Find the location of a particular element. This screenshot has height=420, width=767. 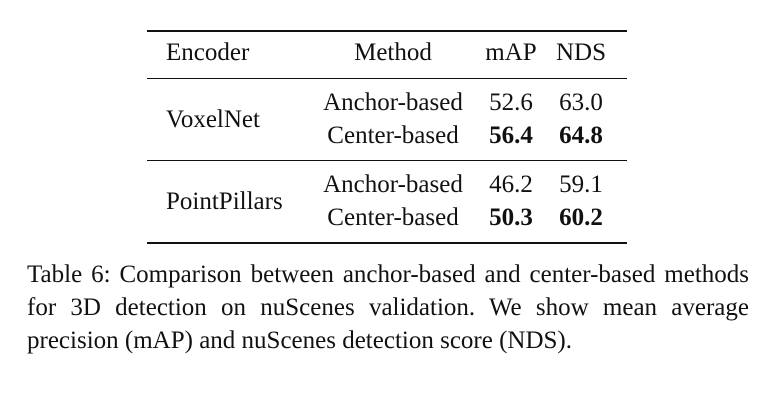

map-cell-best: 56.4 is located at coordinates (511, 135).